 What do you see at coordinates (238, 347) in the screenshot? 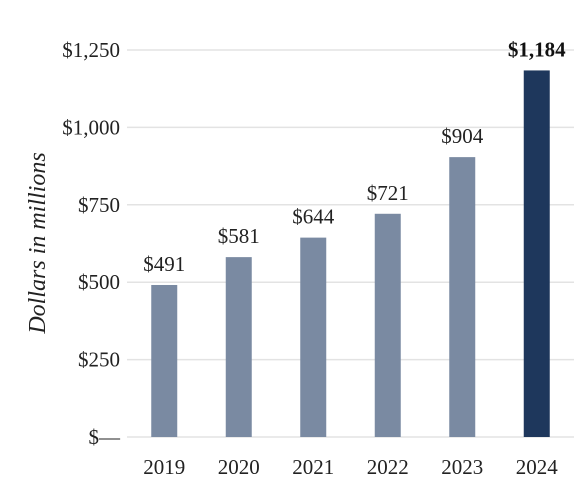
I see `bar-2020` at bounding box center [238, 347].